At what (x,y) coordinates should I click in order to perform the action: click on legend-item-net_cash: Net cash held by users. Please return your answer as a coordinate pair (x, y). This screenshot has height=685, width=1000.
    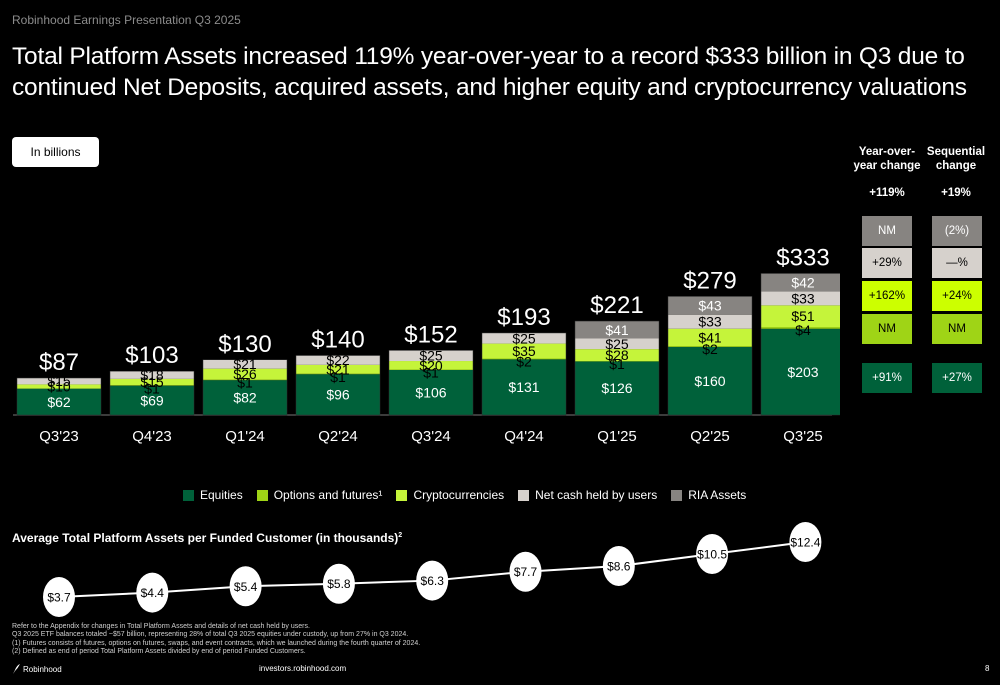
    Looking at the image, I should click on (587, 495).